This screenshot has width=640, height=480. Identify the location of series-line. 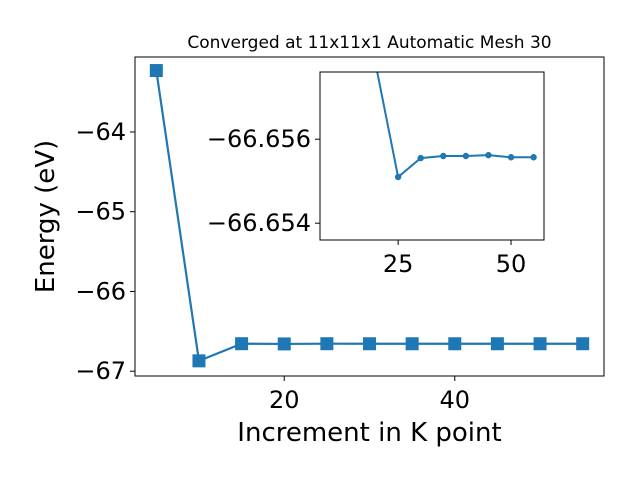
(455, 125).